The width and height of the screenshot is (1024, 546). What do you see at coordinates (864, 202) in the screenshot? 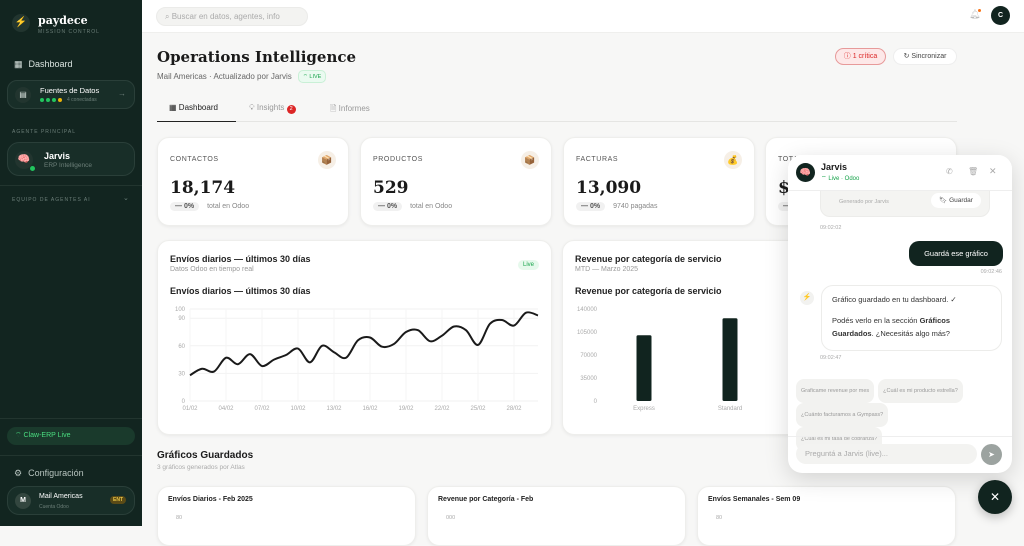
I see `generated-by: Generado por Jarvis` at bounding box center [864, 202].